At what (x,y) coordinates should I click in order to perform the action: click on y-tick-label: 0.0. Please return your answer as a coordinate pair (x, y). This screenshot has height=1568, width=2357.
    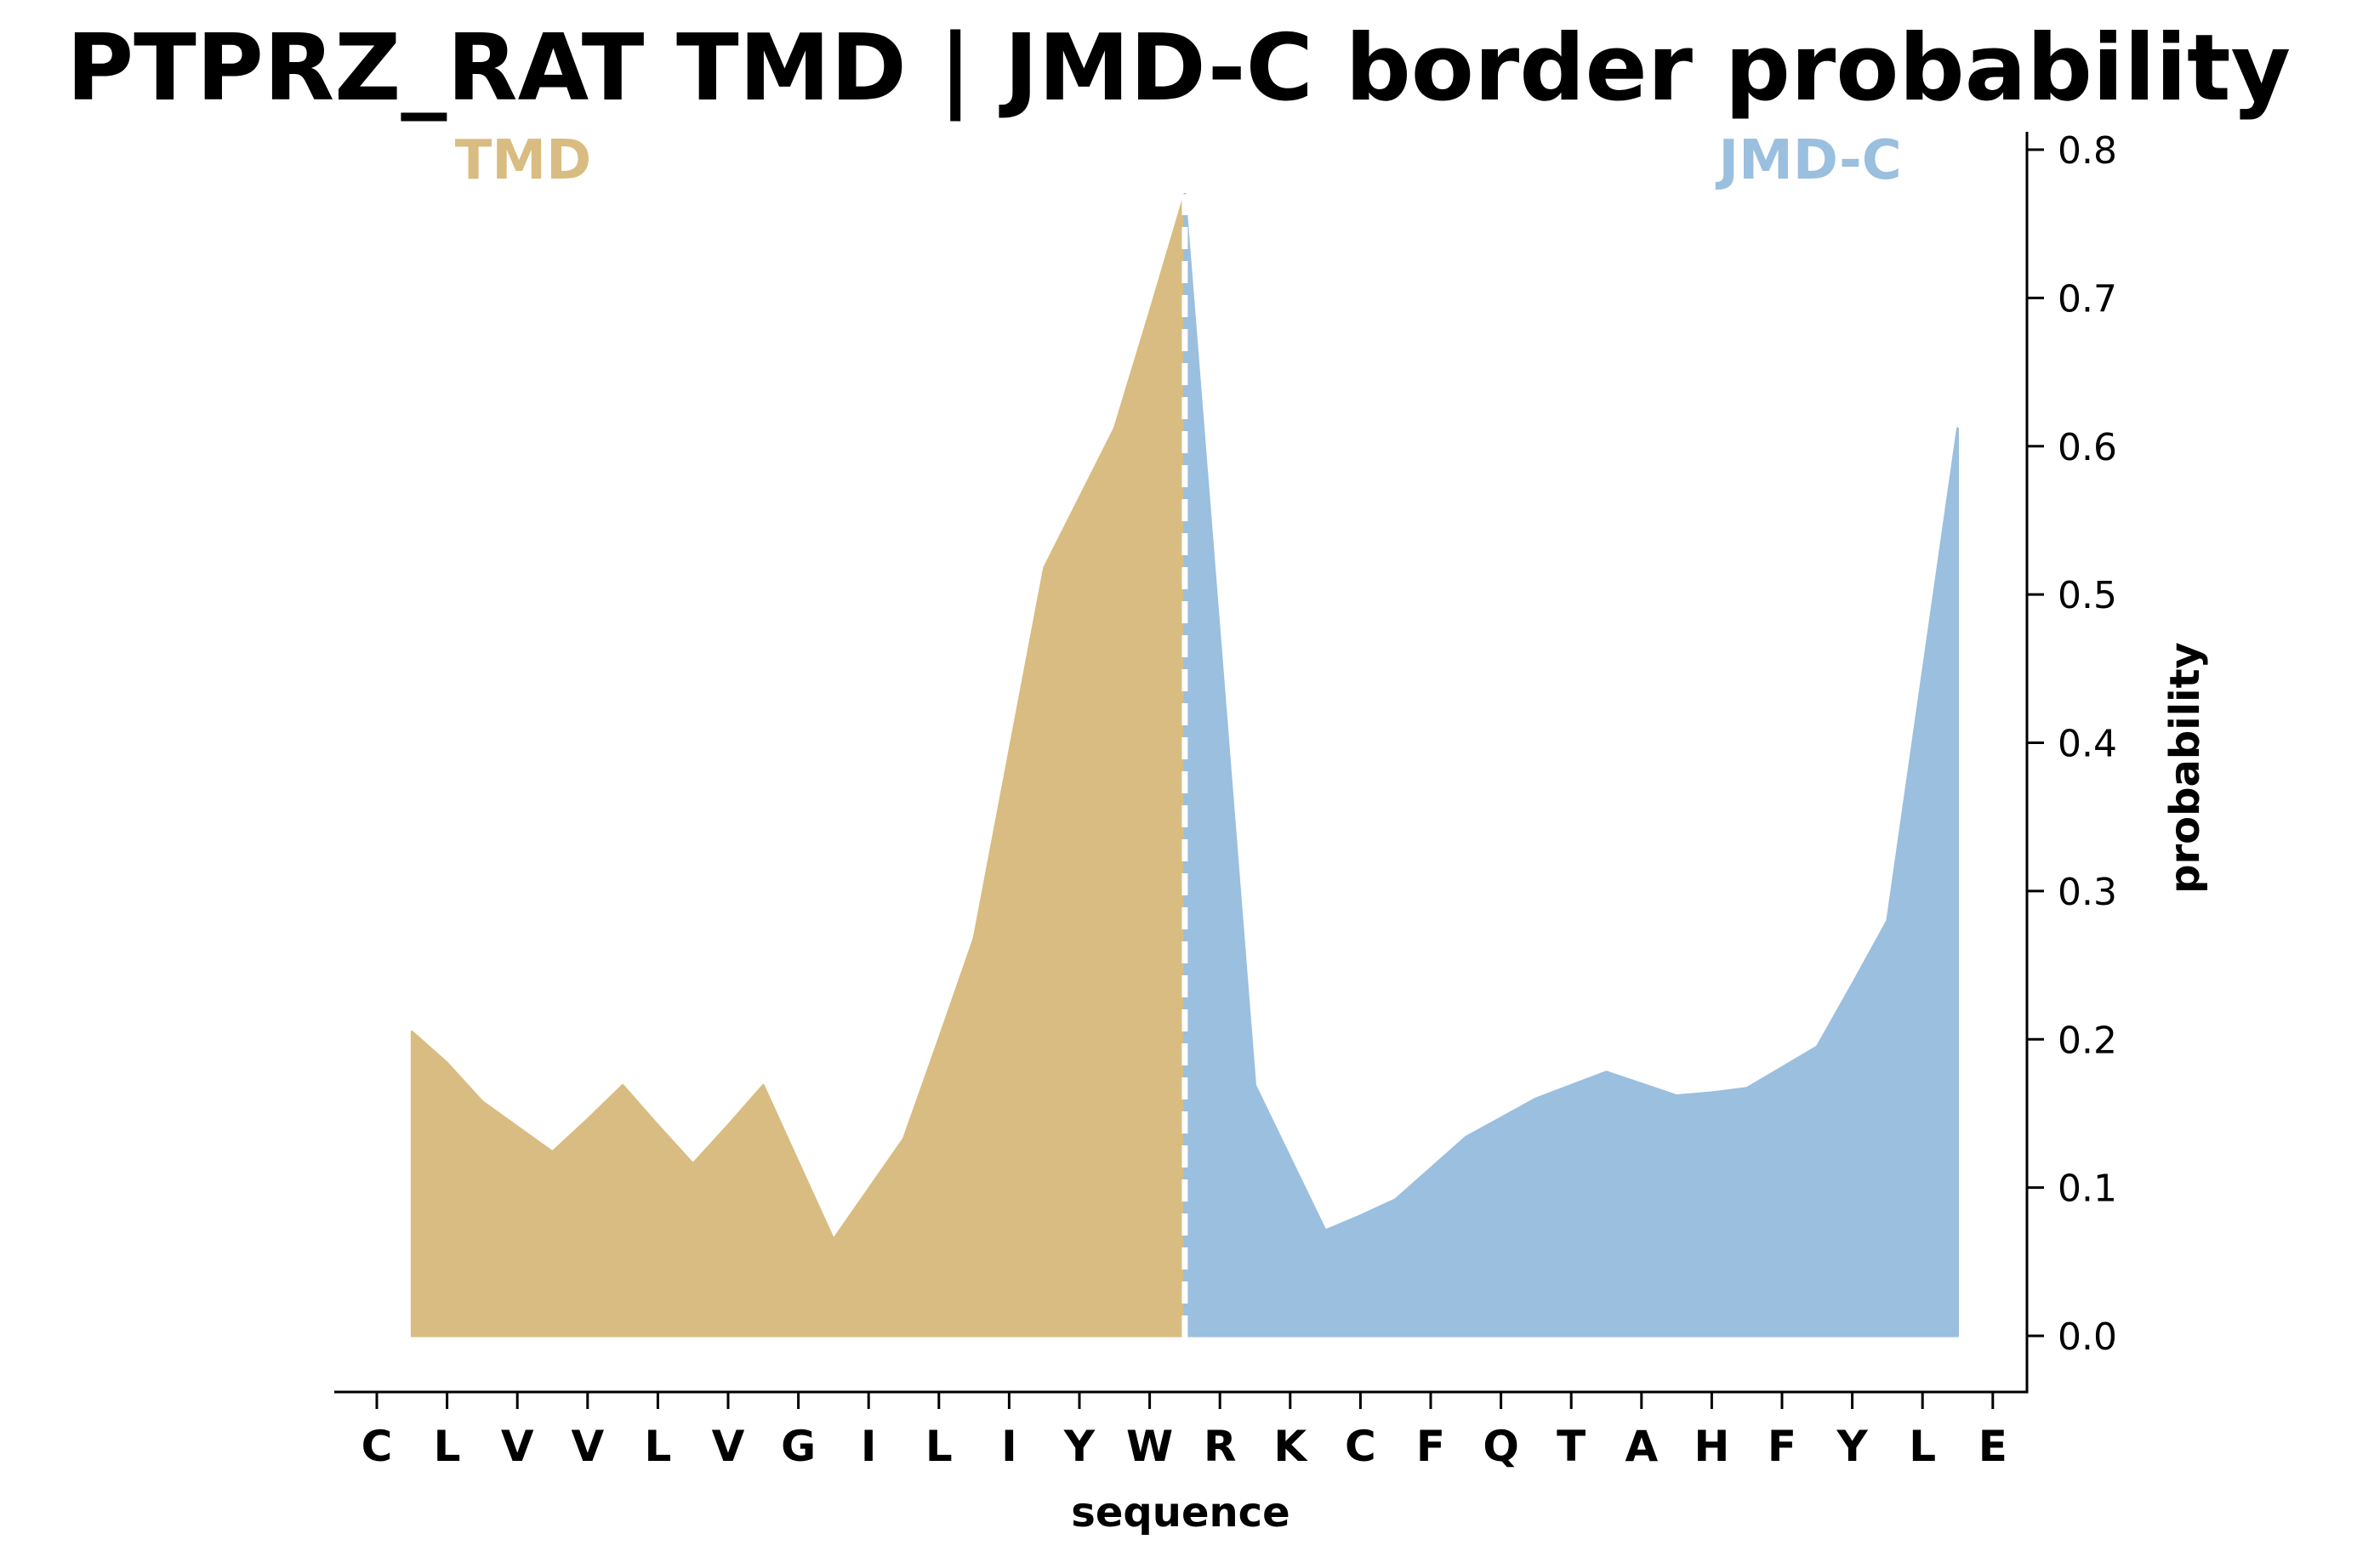
    Looking at the image, I should click on (2087, 1337).